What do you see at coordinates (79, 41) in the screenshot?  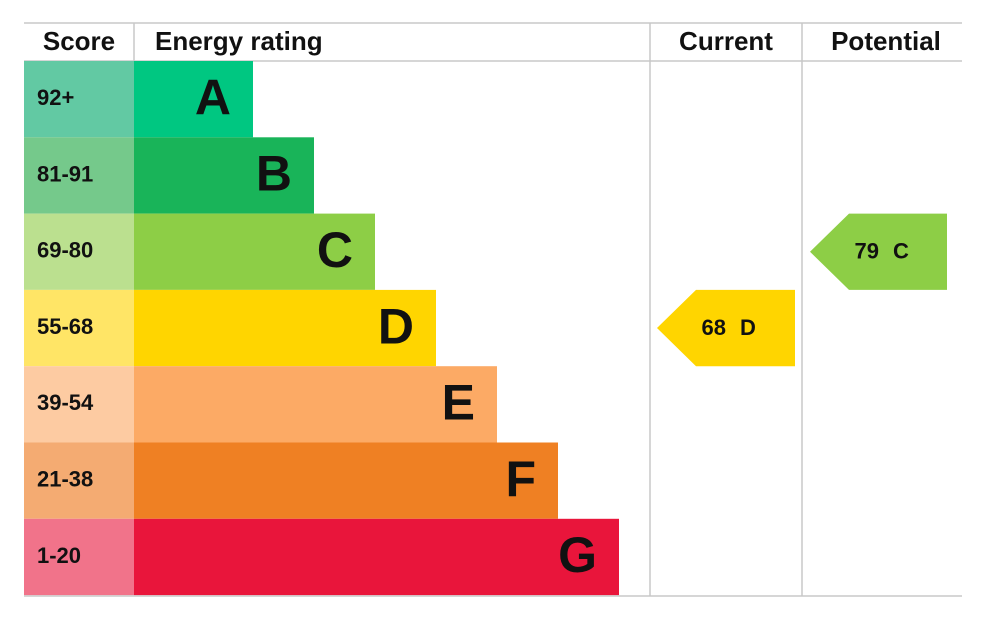 I see `header-score: Score` at bounding box center [79, 41].